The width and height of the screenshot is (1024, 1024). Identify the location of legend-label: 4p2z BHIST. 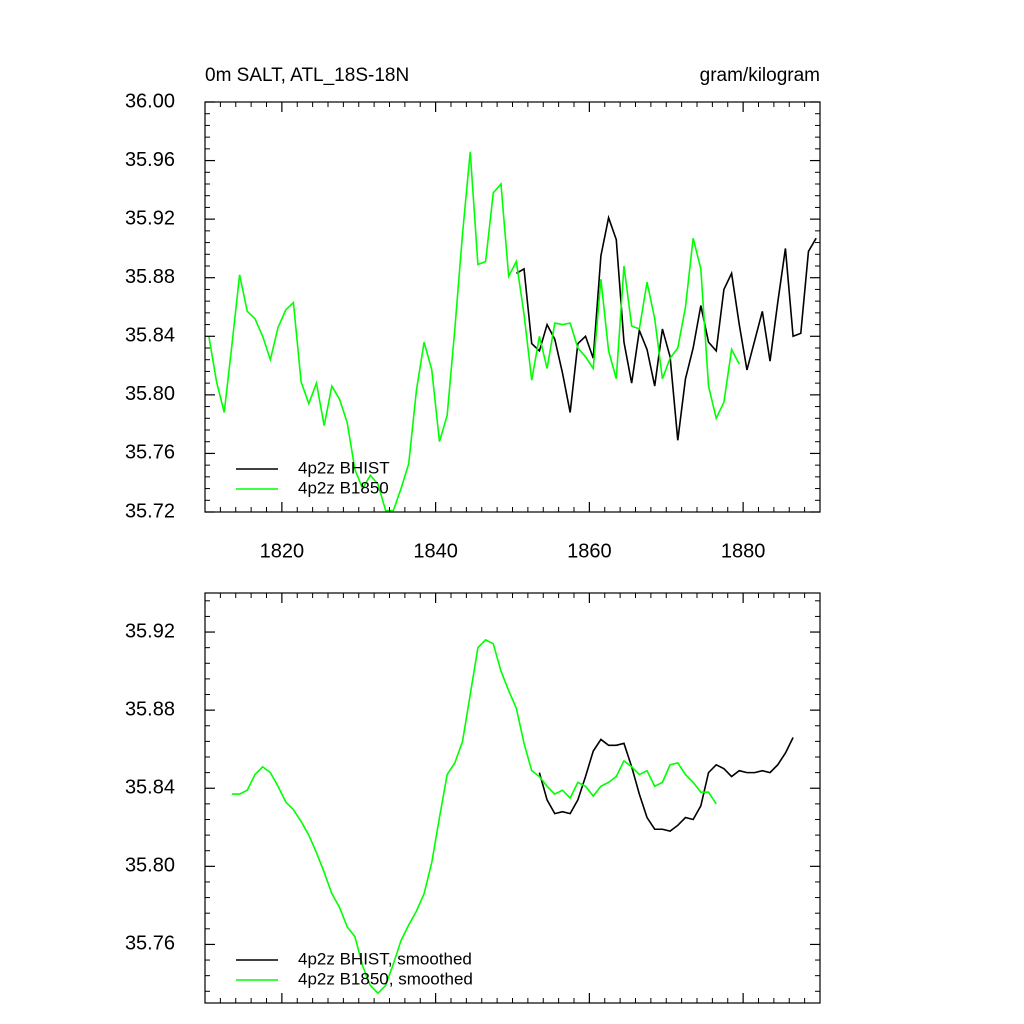
(344, 467).